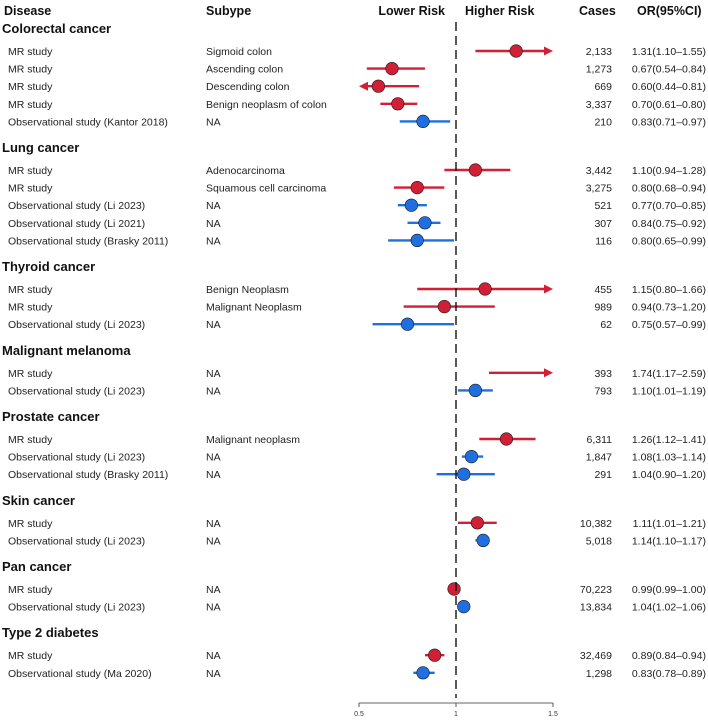 The height and width of the screenshot is (720, 708). What do you see at coordinates (359, 714) in the screenshot?
I see `x-tick-label-0: 0.5` at bounding box center [359, 714].